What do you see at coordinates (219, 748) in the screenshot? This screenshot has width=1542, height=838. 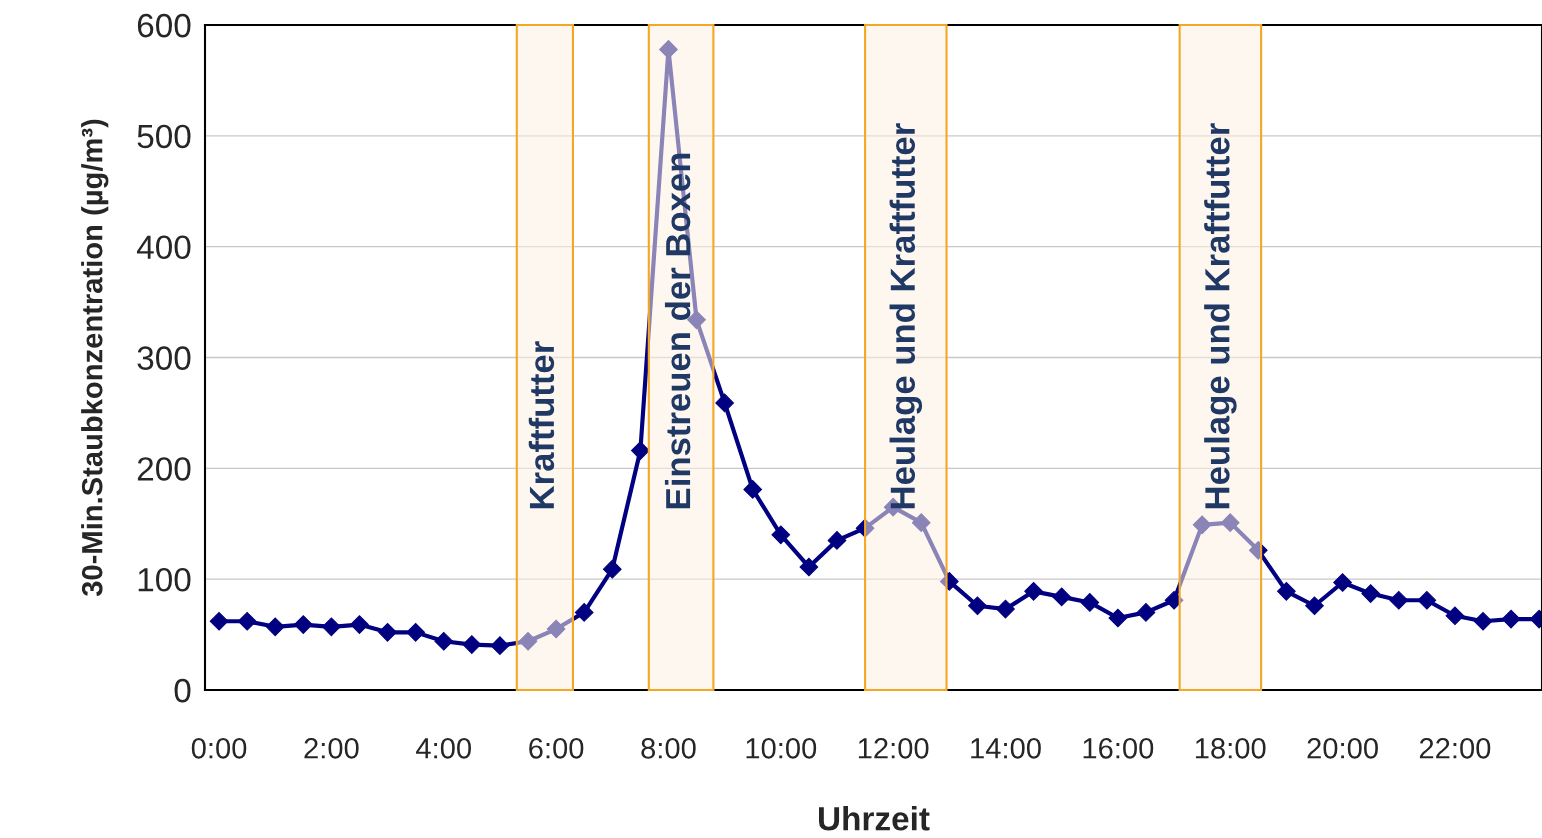 I see `x-tick-label: 0:00` at bounding box center [219, 748].